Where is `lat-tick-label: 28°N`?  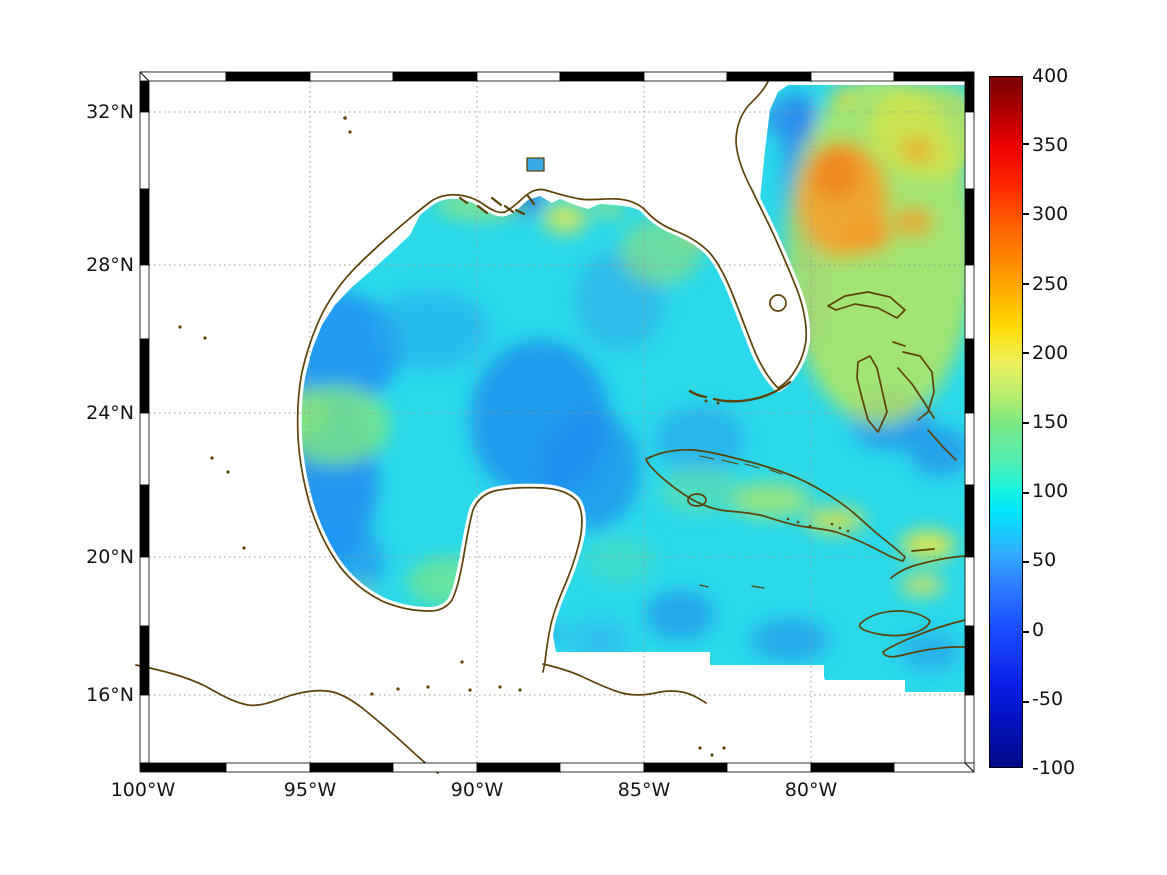 lat-tick-label: 28°N is located at coordinates (110, 265).